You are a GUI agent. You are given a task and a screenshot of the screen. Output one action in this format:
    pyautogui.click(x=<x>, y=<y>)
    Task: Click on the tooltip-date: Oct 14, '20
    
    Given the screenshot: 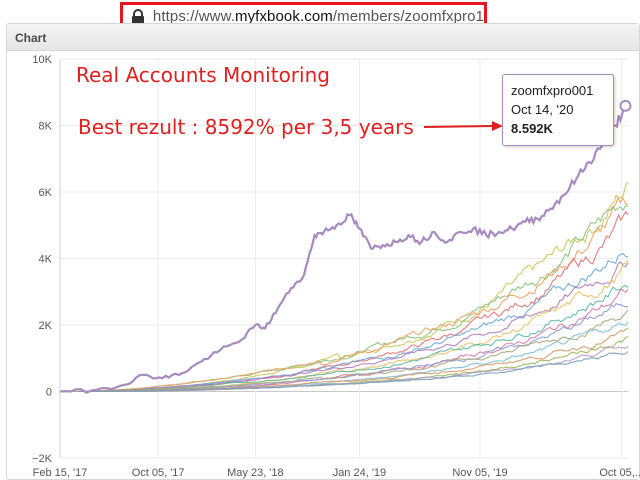 What is the action you would take?
    pyautogui.click(x=542, y=109)
    